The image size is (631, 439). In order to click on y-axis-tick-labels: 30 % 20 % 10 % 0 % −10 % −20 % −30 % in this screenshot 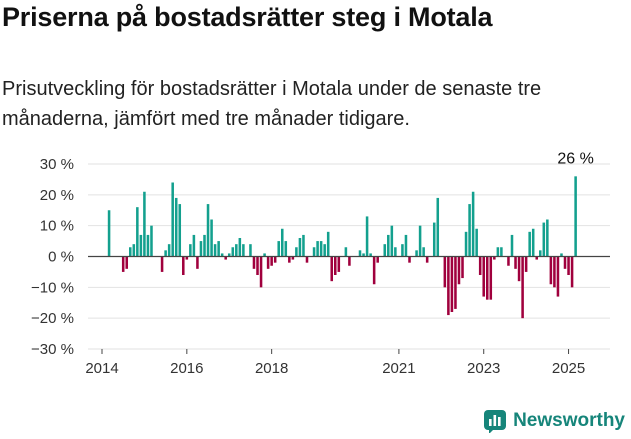, I will do `click(52, 257)`.